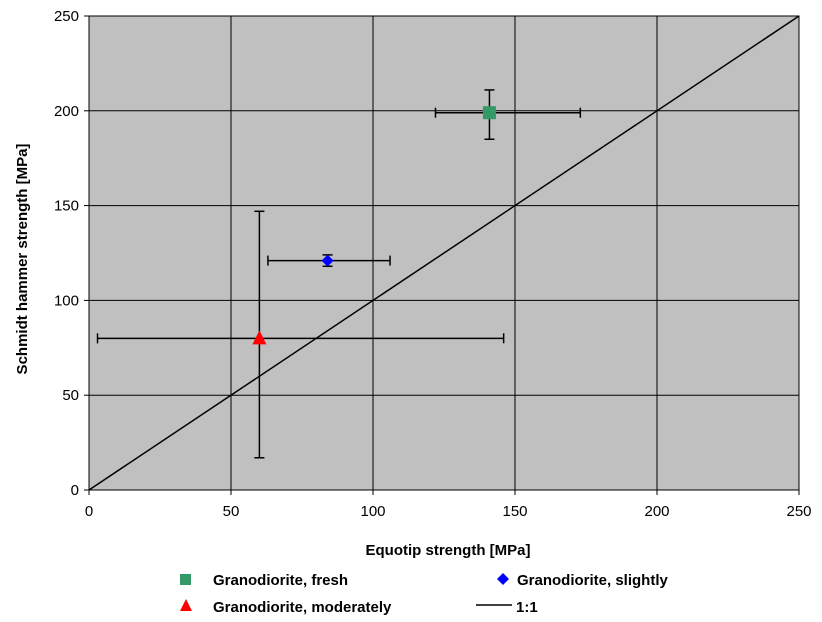  Describe the element at coordinates (75, 490) in the screenshot. I see `y-tick-label: 0` at that location.